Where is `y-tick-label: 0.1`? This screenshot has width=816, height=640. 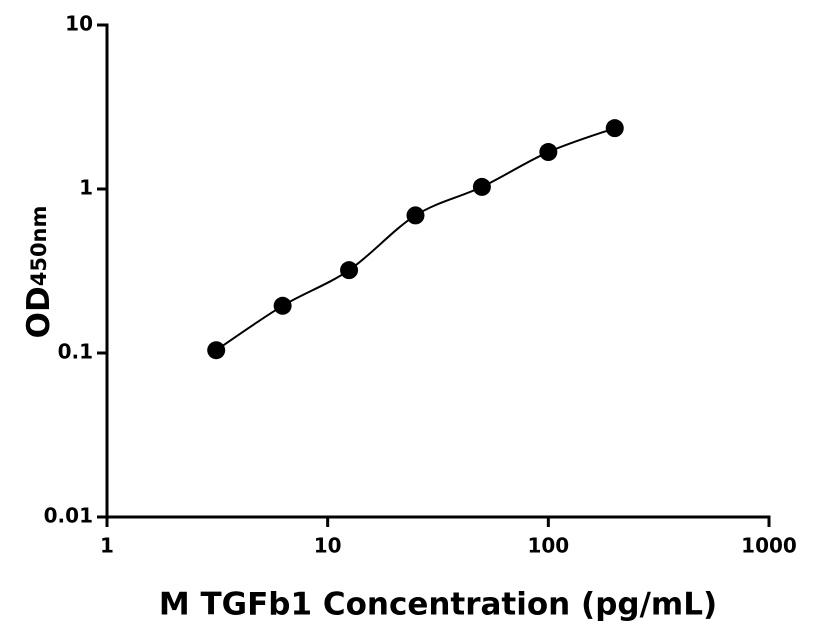 y-tick-label: 0.1 is located at coordinates (75, 352).